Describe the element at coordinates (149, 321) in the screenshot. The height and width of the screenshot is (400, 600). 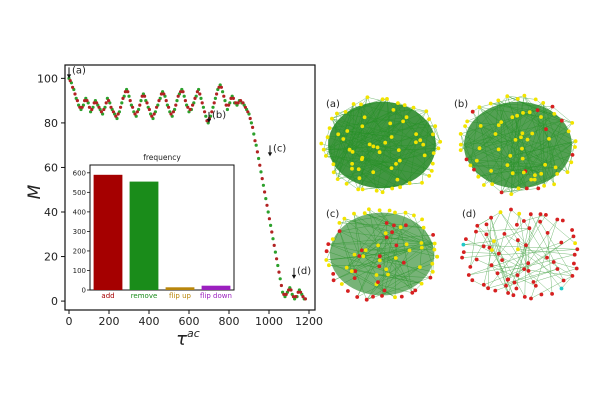
I see `x-tick-label-2: 400` at that location.